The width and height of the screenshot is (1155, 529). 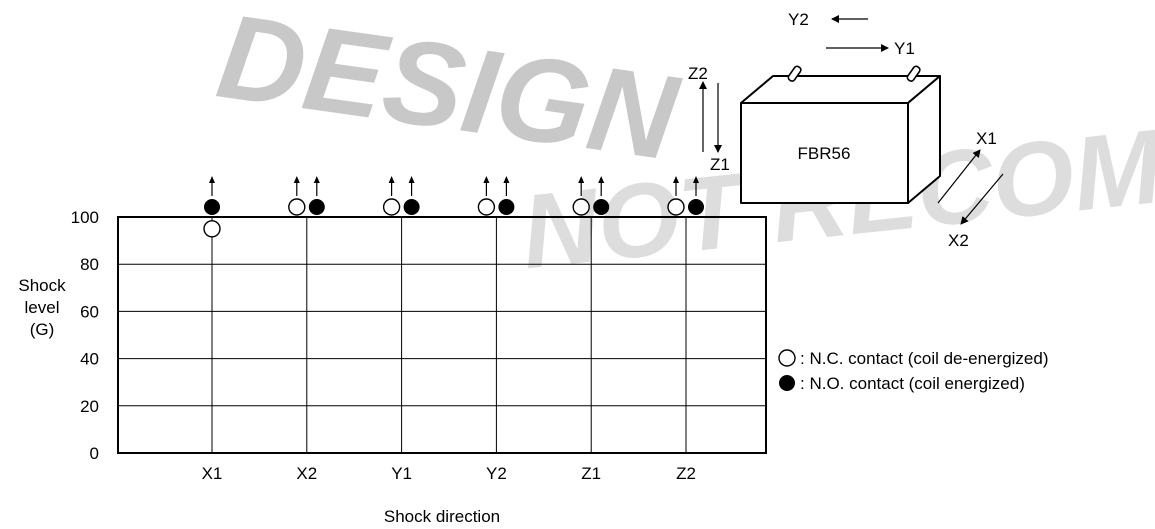 What do you see at coordinates (85, 335) in the screenshot?
I see `y-tick-labels: 0 20 40 60 80 100` at bounding box center [85, 335].